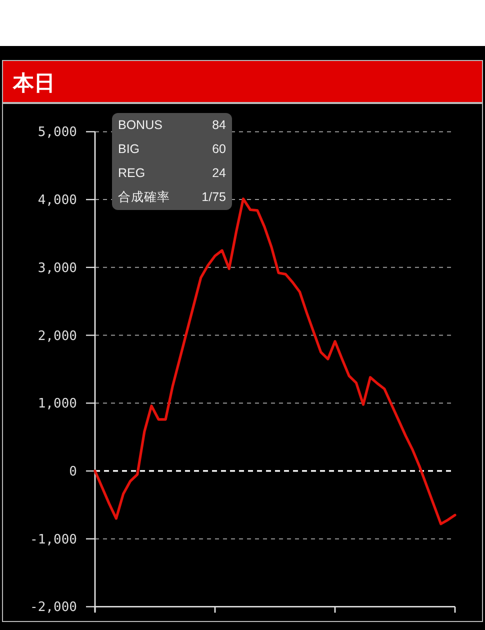 The image size is (485, 630). I want to click on y-tick-label: -2,000, so click(53, 608).